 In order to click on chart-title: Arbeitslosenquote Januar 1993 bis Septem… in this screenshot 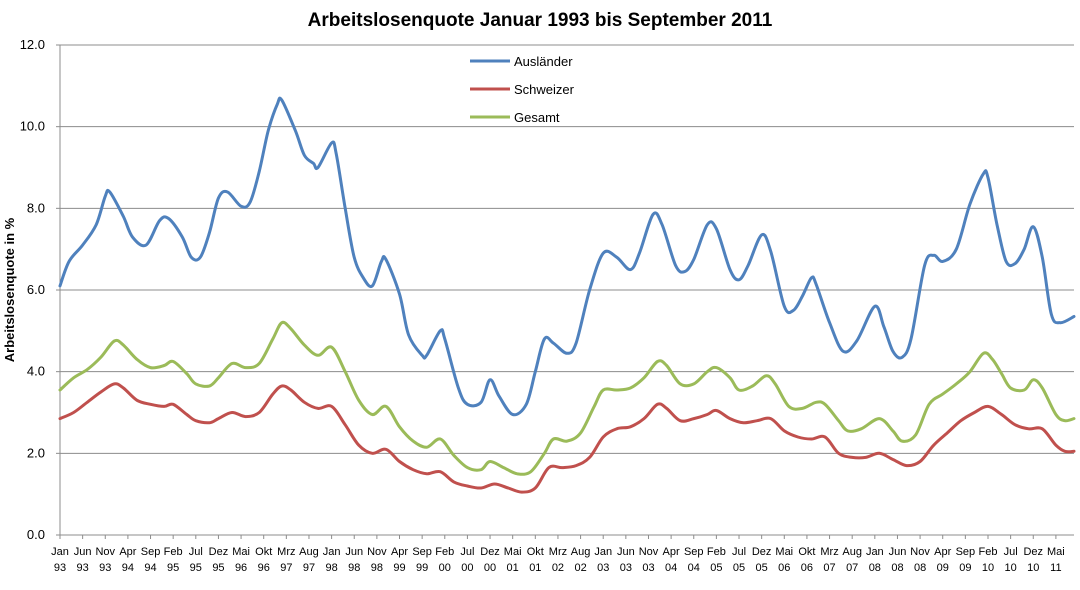, I will do `click(540, 20)`.